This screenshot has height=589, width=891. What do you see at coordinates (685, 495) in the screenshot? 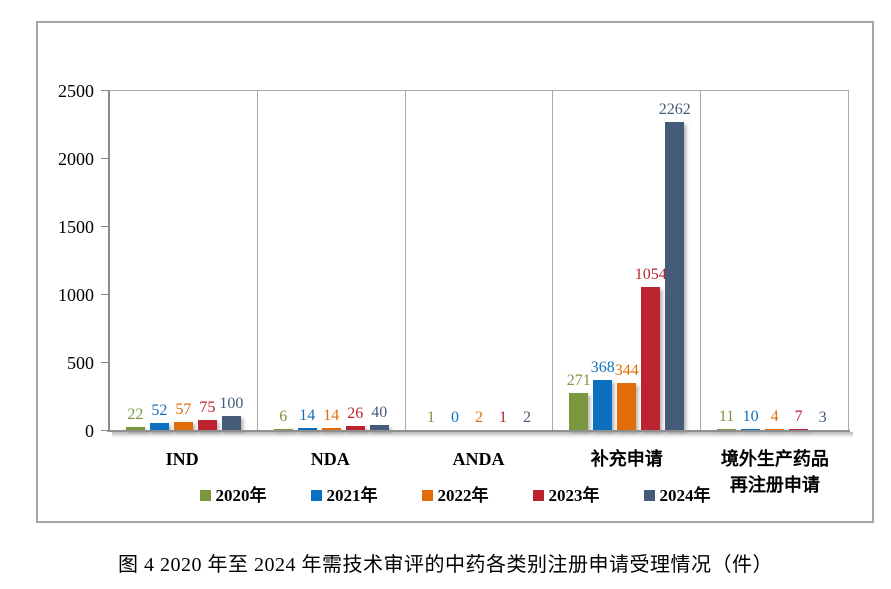
I see `legend-label: 2024年` at bounding box center [685, 495].